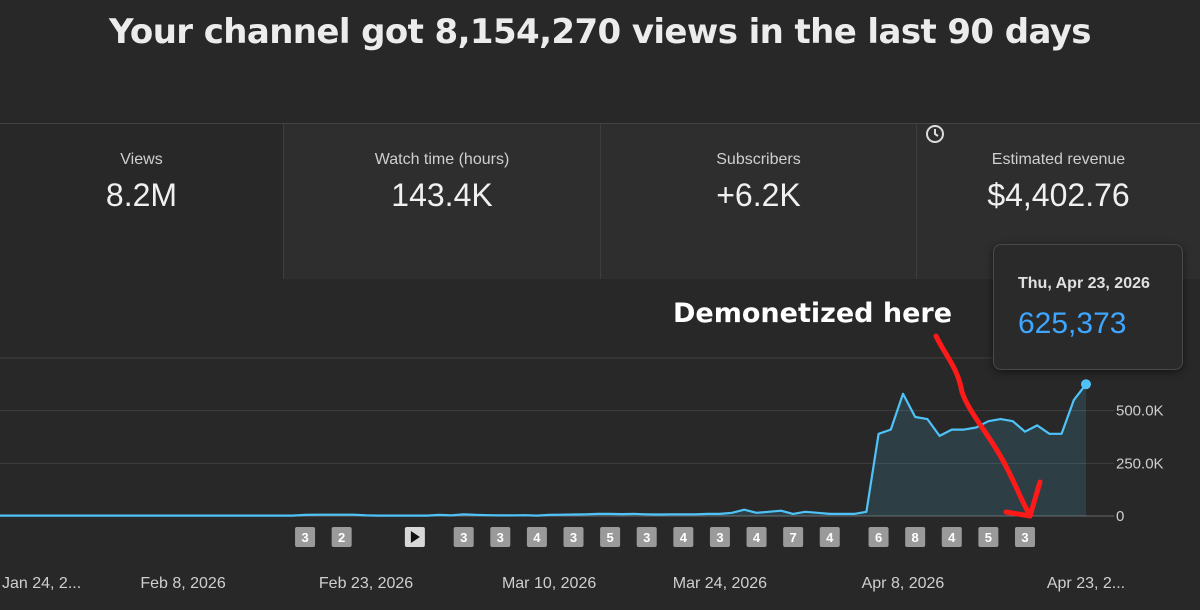  I want to click on metric-value: 143.4K, so click(442, 195).